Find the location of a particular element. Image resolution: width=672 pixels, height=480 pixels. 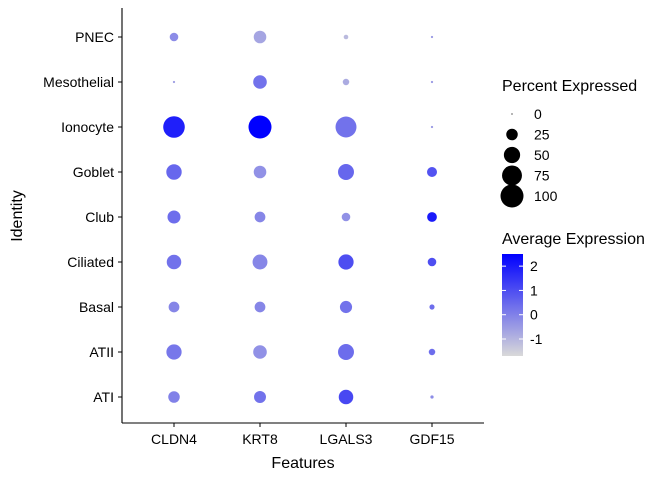

dot-ionocyte-krt8 is located at coordinates (260, 127).